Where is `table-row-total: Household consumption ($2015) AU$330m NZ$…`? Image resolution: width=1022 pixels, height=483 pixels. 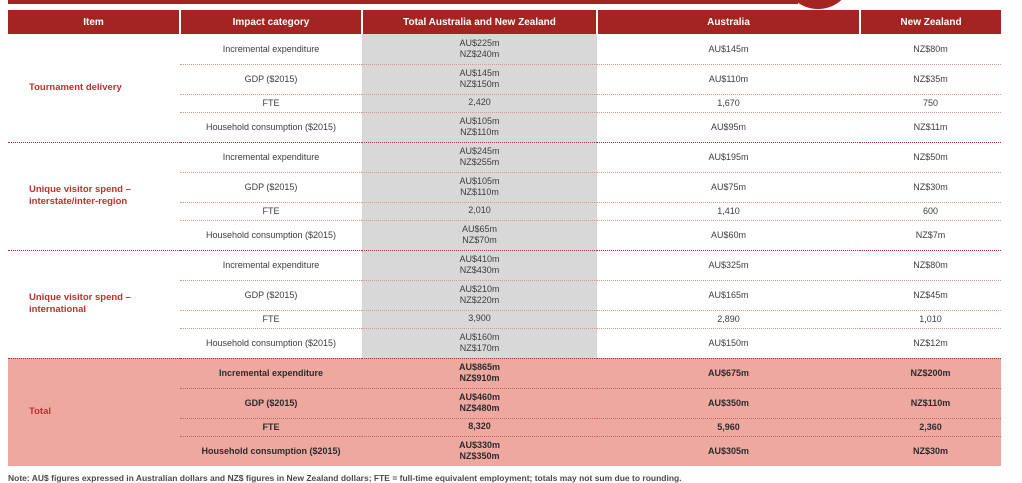
table-row-total: Household consumption ($2015) AU$330m NZ$… is located at coordinates (504, 450).